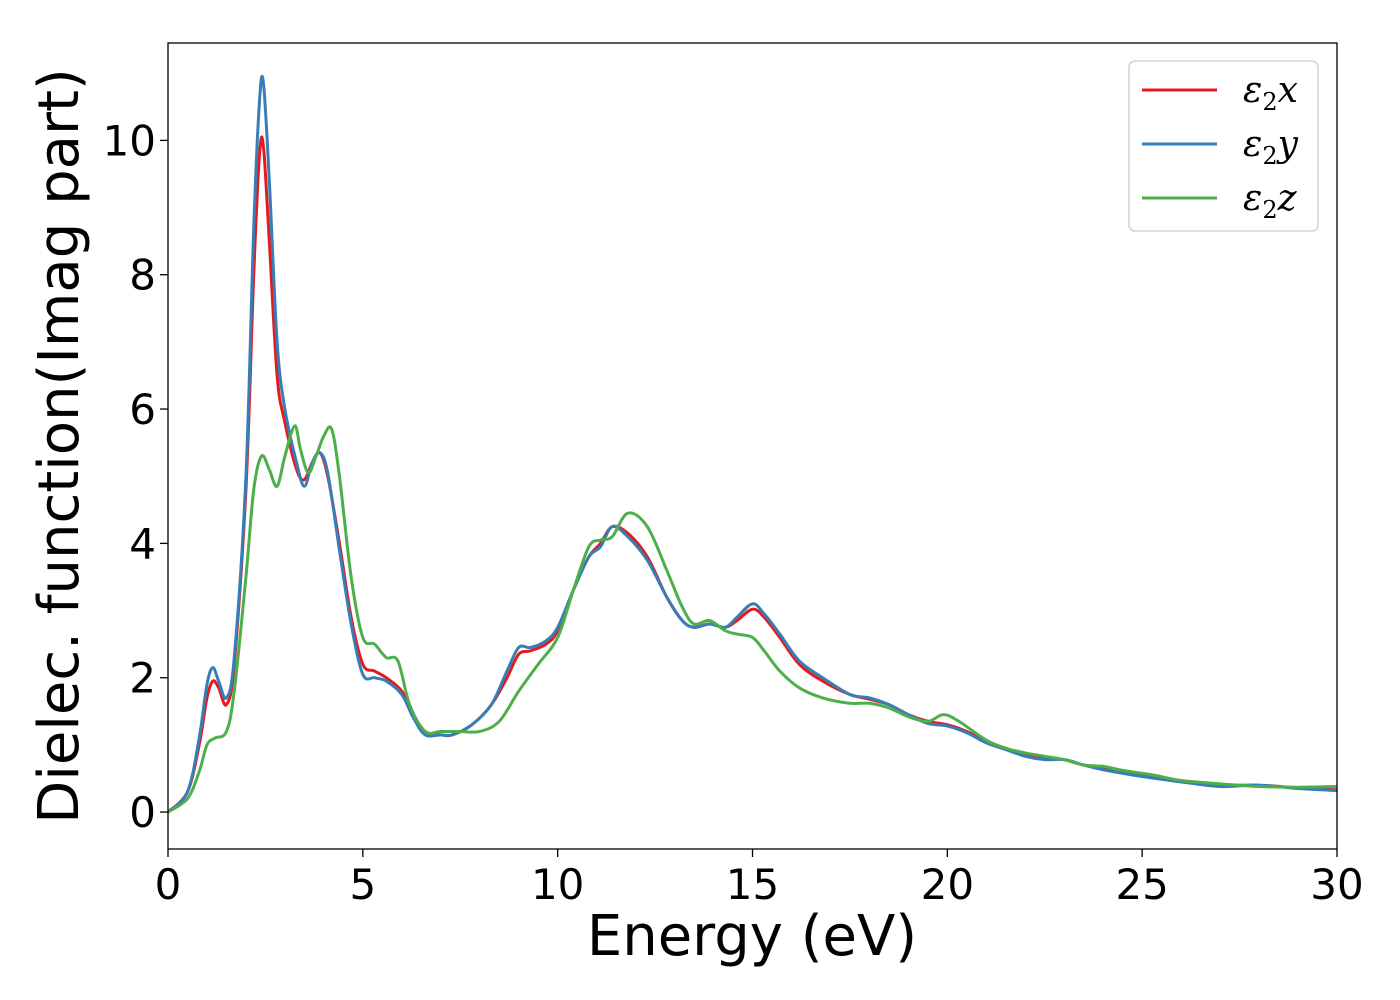 Image resolution: width=1400 pixels, height=1000 pixels. What do you see at coordinates (752, 884) in the screenshot?
I see `x-tick-label: 15` at bounding box center [752, 884].